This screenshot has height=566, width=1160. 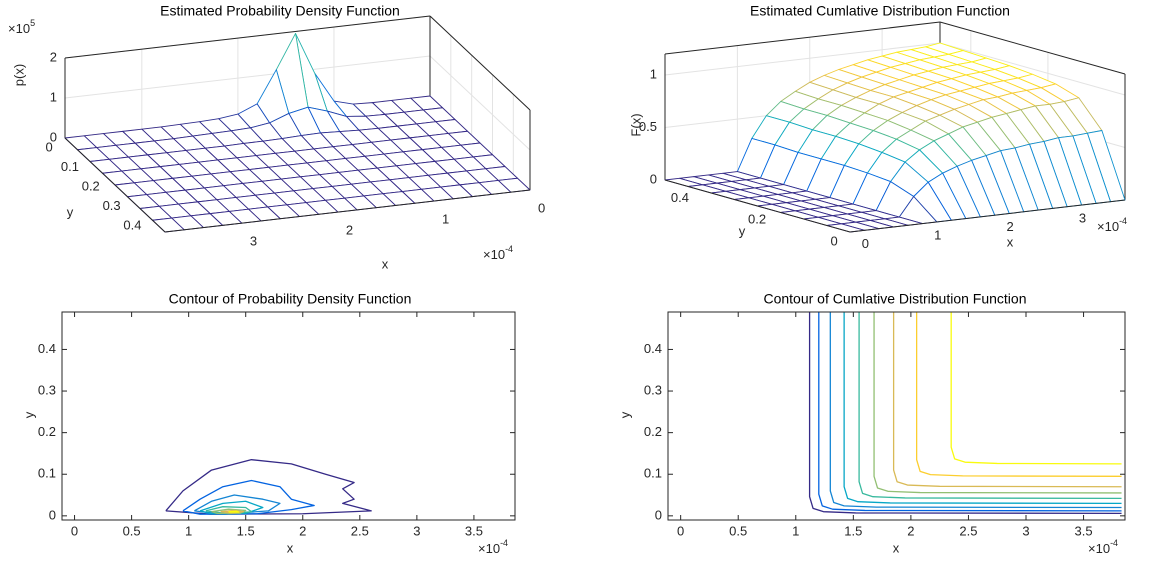 What do you see at coordinates (32, 23) in the screenshot?
I see `z-exponent-exponent: 5` at bounding box center [32, 23].